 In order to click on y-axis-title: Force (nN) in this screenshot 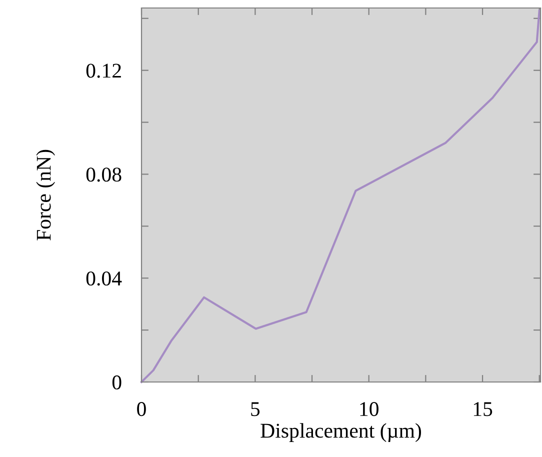, I will do `click(46, 195)`.